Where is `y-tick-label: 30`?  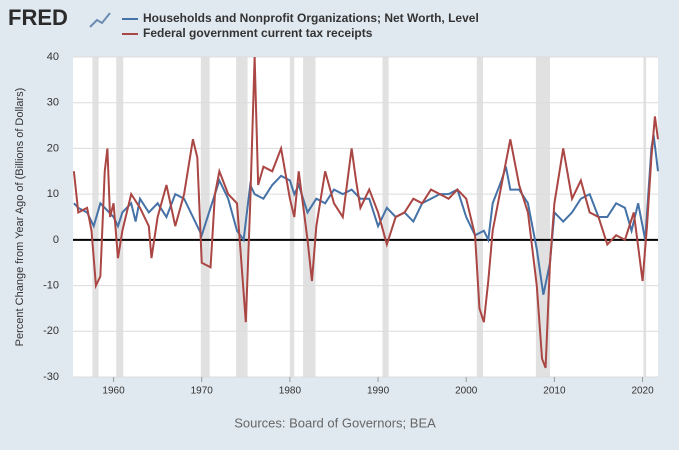
y-tick-label: 30 is located at coordinates (53, 103).